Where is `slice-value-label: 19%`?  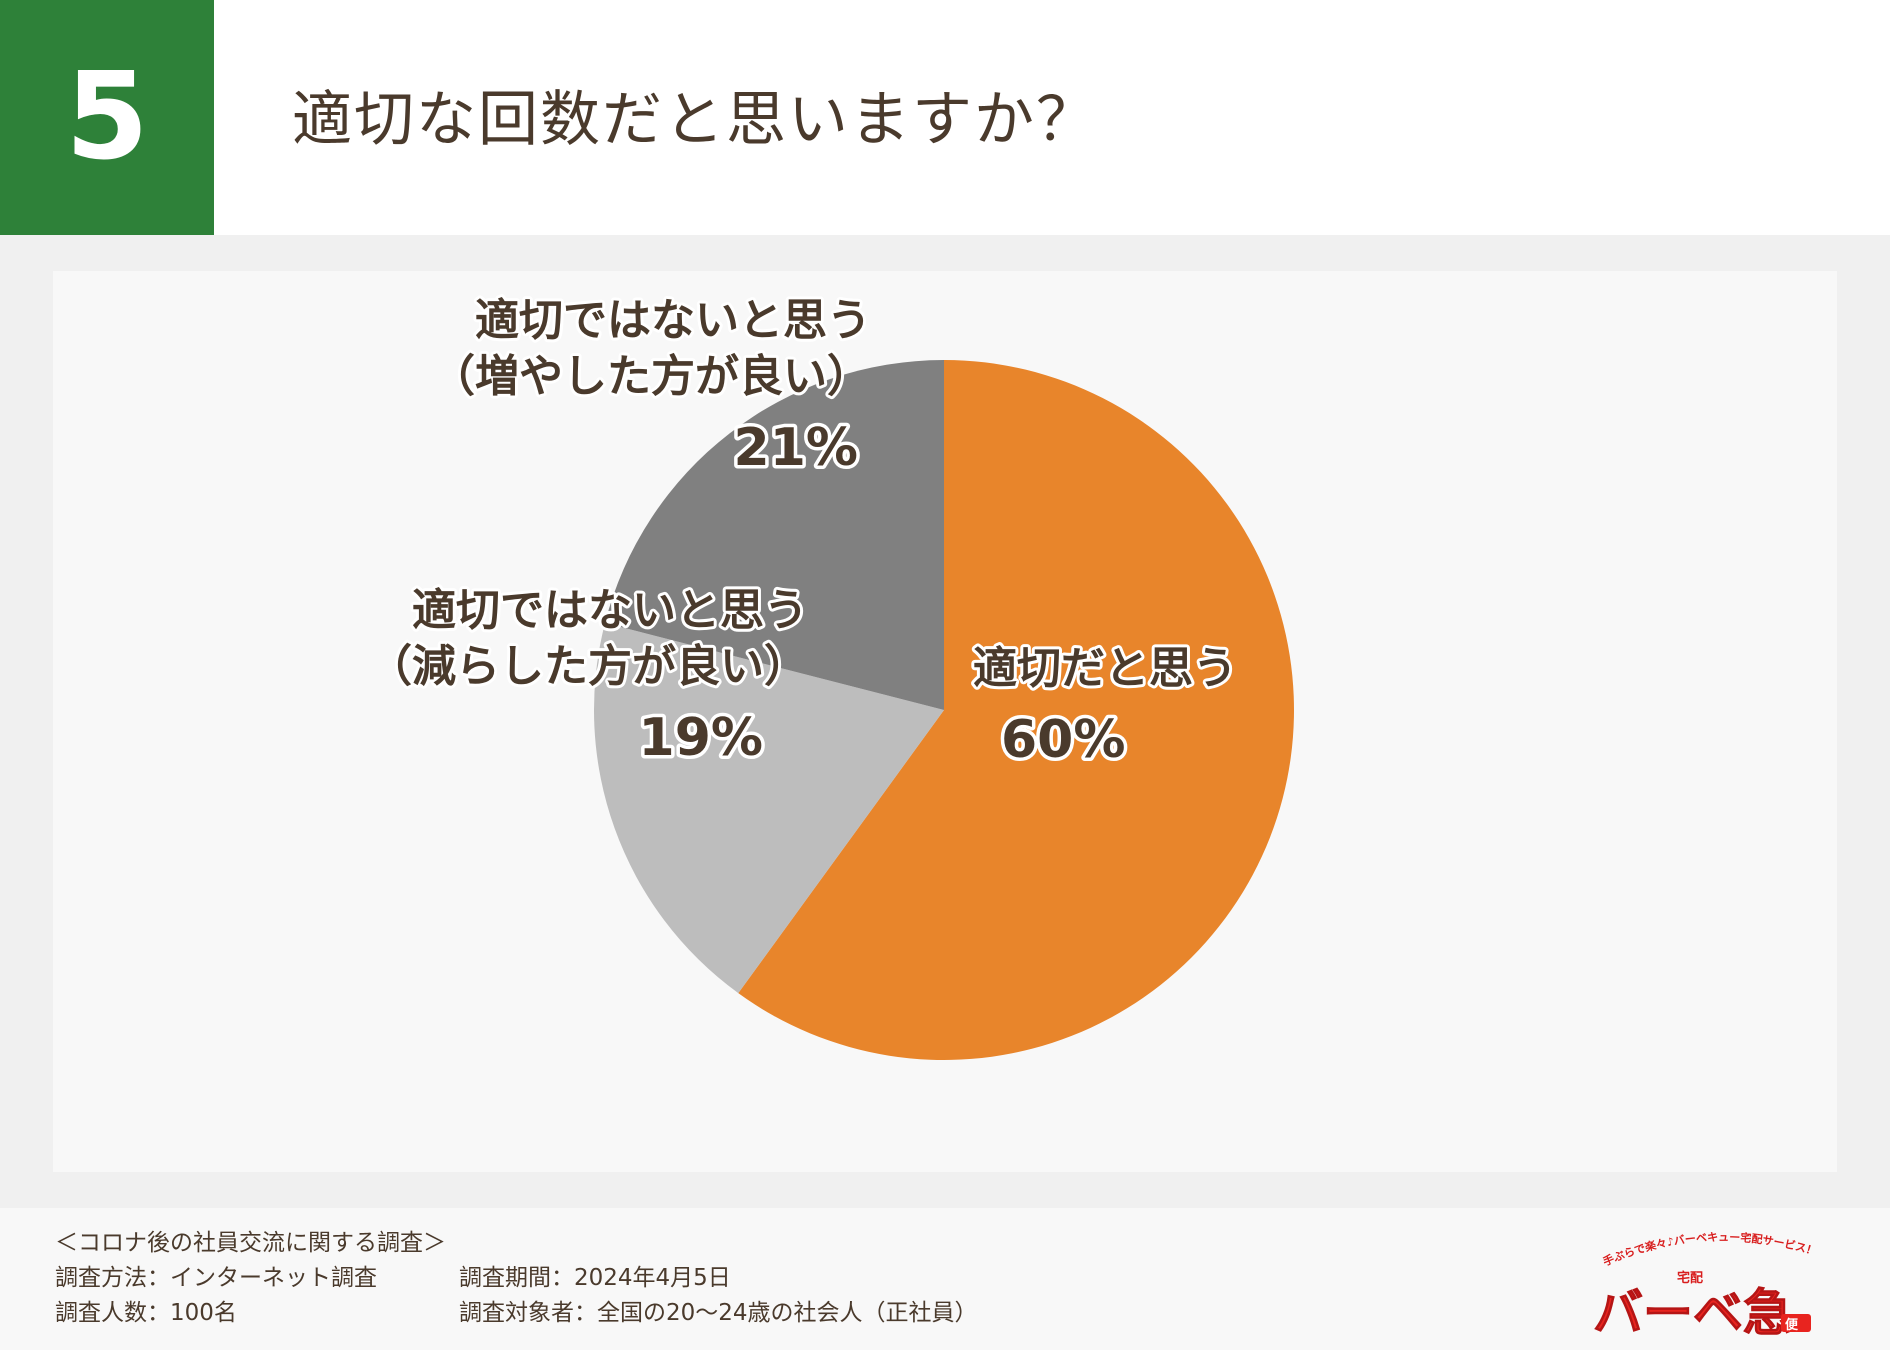 slice-value-label: 19% is located at coordinates (701, 738).